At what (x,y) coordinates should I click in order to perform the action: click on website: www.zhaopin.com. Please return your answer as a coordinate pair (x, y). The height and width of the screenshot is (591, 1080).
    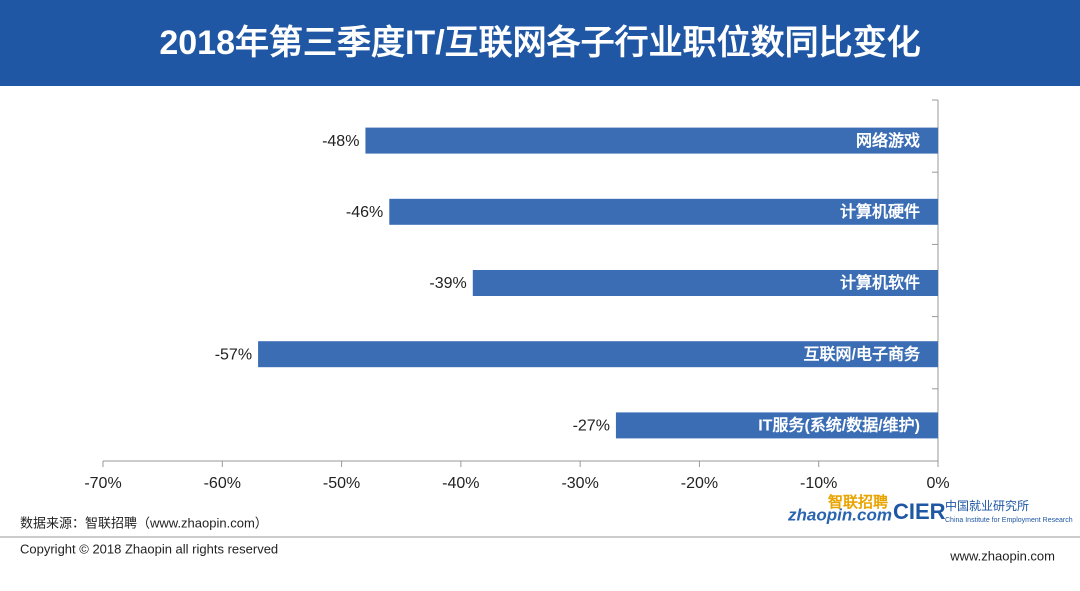
    Looking at the image, I should click on (1002, 555).